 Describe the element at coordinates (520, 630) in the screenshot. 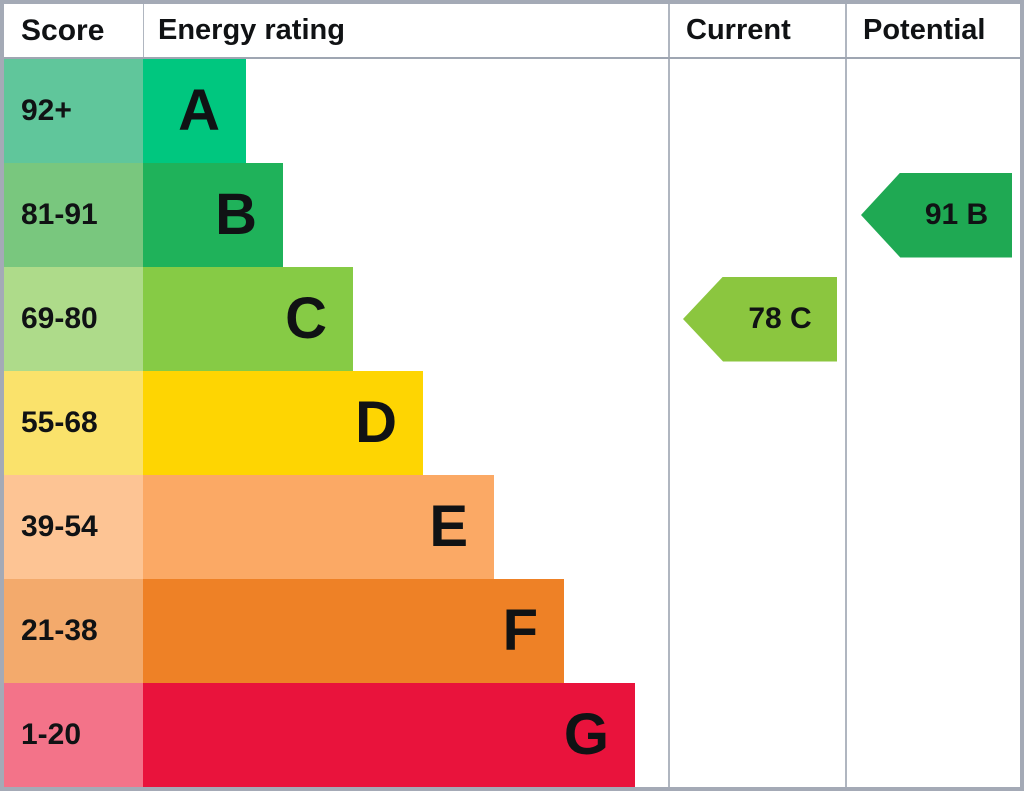

I see `rating-letter-f: F` at that location.